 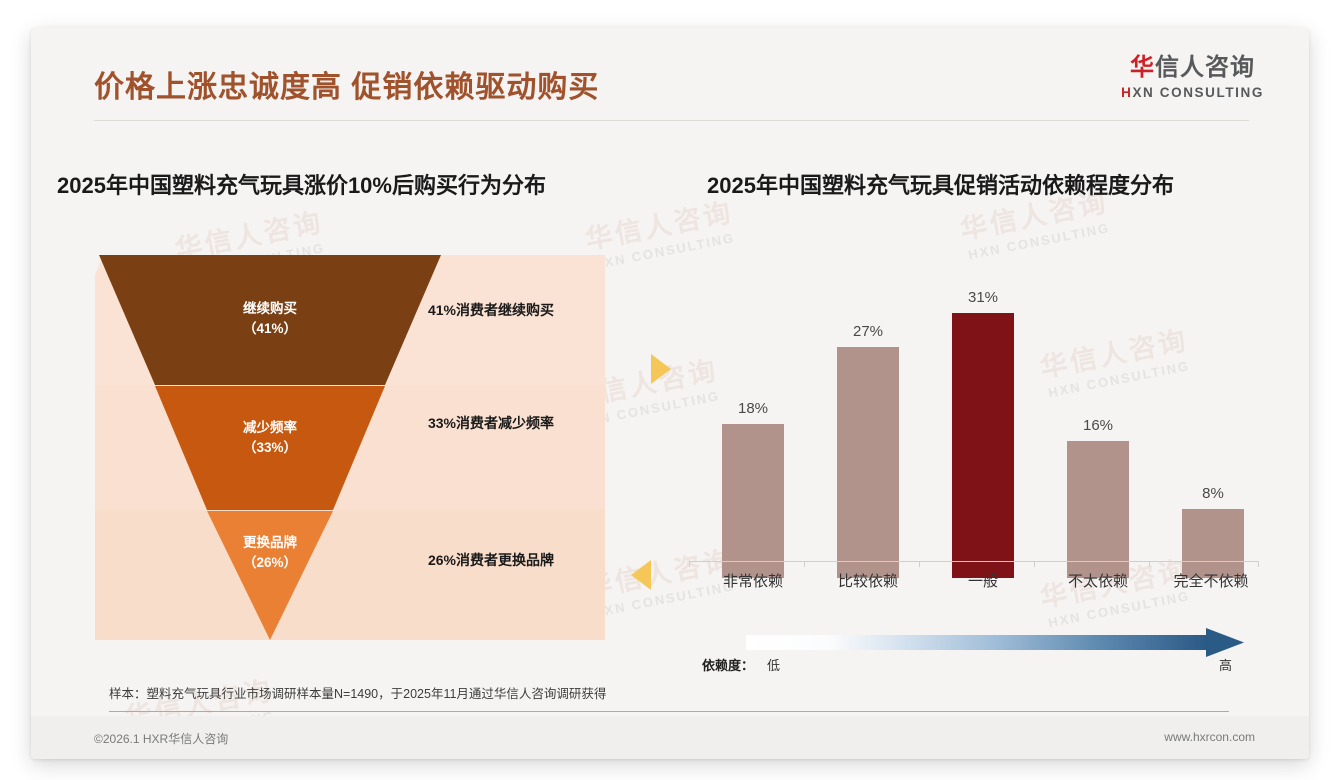 I want to click on slide-footer: ©2026.1 HXR华信人咨询 www.hxrcon.com, so click(x=670, y=737).